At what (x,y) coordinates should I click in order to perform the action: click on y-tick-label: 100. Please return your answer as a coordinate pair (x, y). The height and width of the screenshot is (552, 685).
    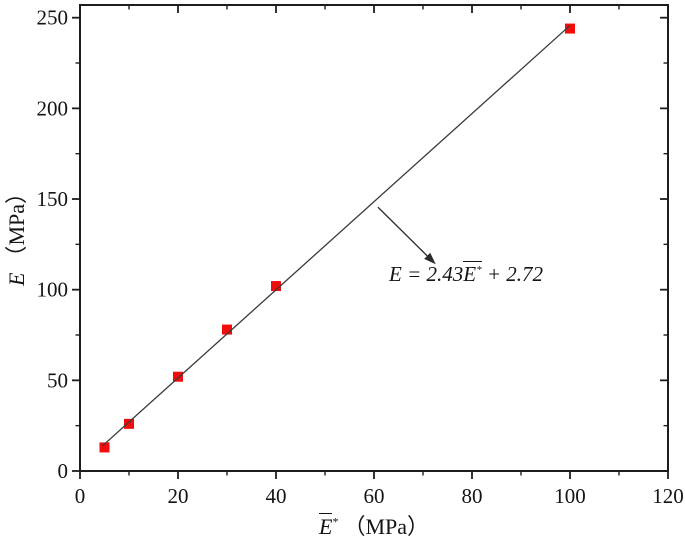
    Looking at the image, I should click on (53, 290).